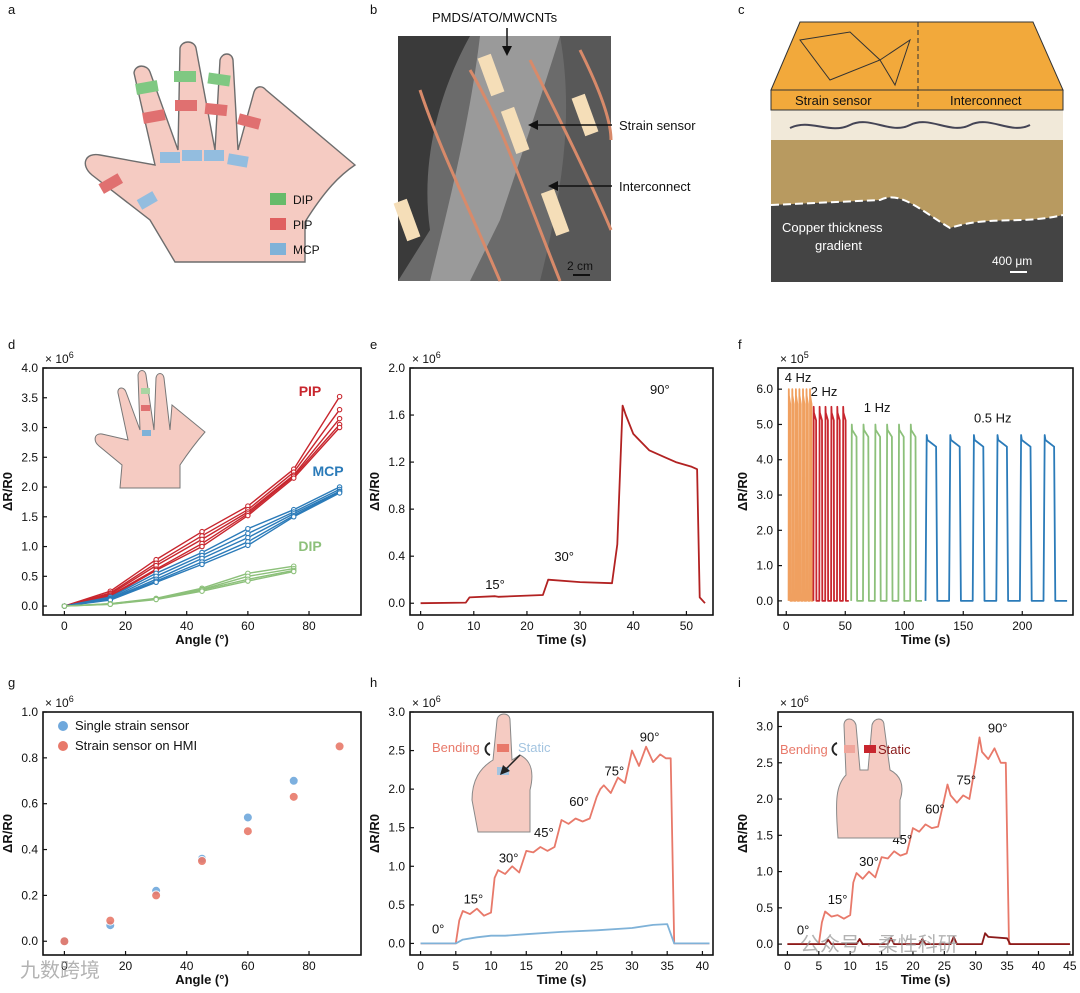  What do you see at coordinates (824, 391) in the screenshot?
I see `annotation-label: 2 Hz` at bounding box center [824, 391].